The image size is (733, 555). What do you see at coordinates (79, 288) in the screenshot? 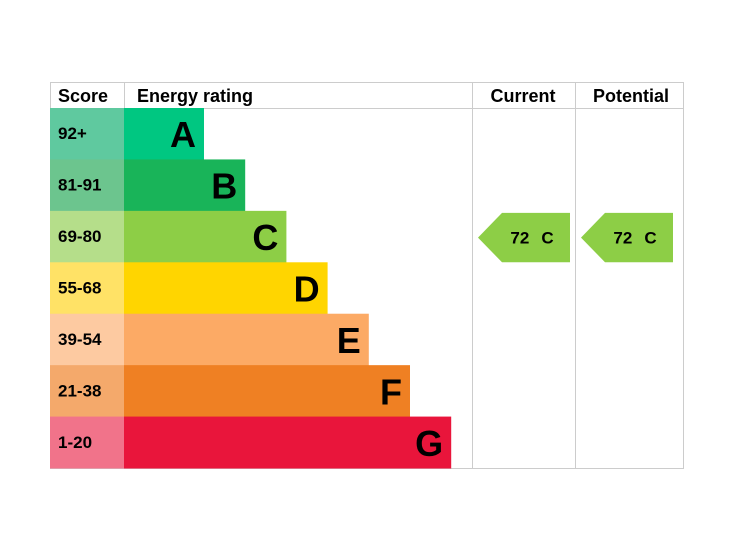
I see `score-label: 55-68` at bounding box center [79, 288].